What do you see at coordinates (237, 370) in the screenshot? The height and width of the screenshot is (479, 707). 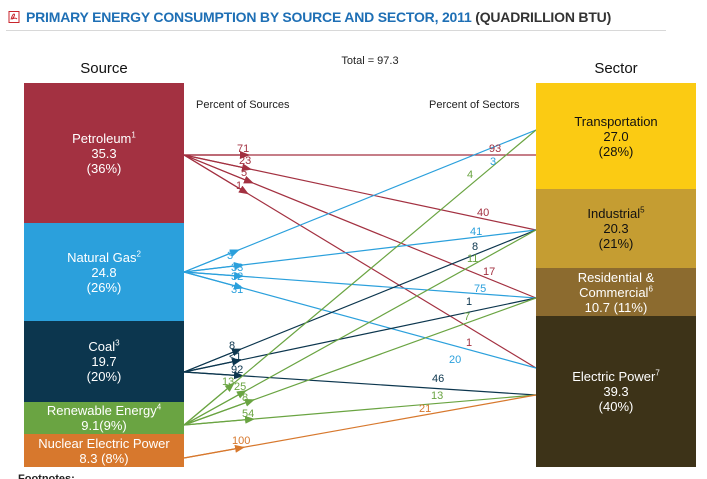 I see `percent-of-source-label: 92` at bounding box center [237, 370].